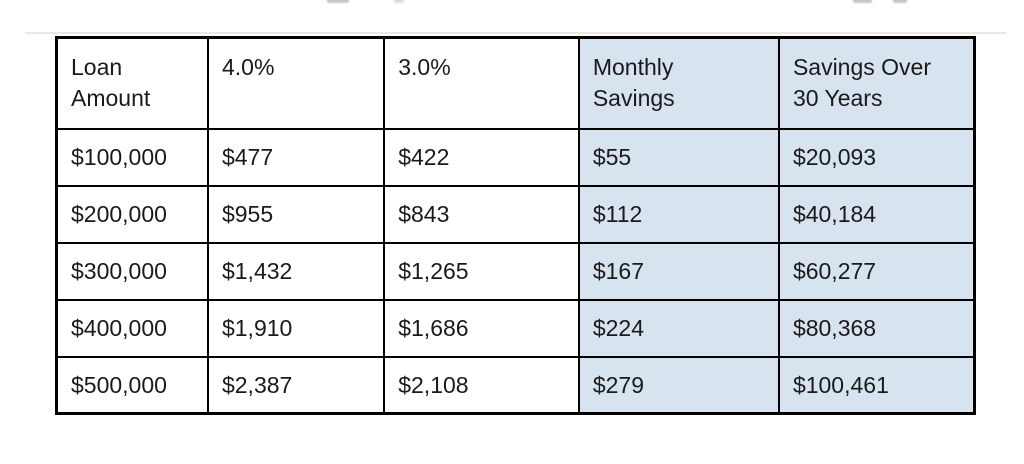 This screenshot has width=1024, height=464. Describe the element at coordinates (132, 271) in the screenshot. I see `table-cell: $300,000` at that location.